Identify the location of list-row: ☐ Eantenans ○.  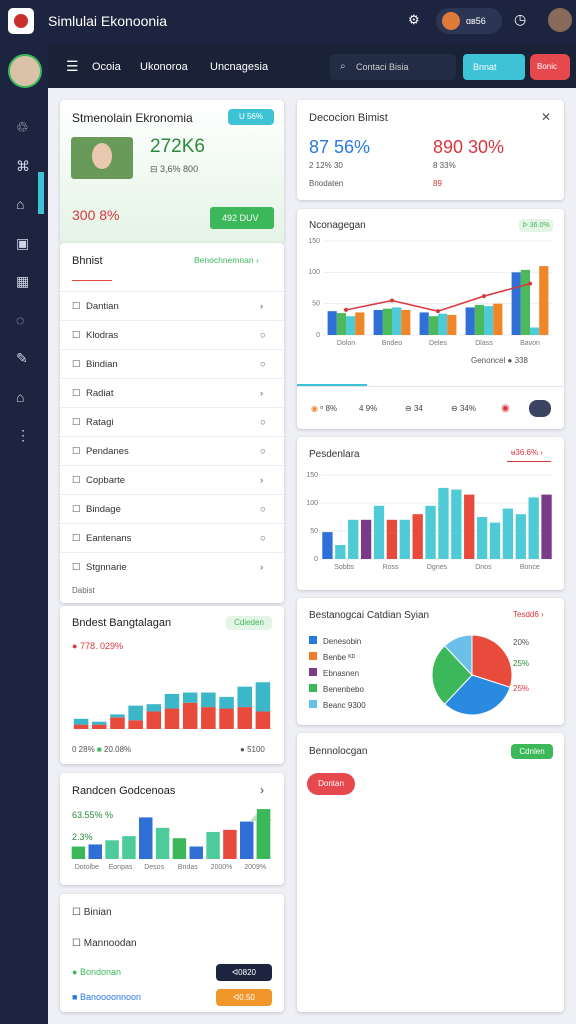
(172, 538).